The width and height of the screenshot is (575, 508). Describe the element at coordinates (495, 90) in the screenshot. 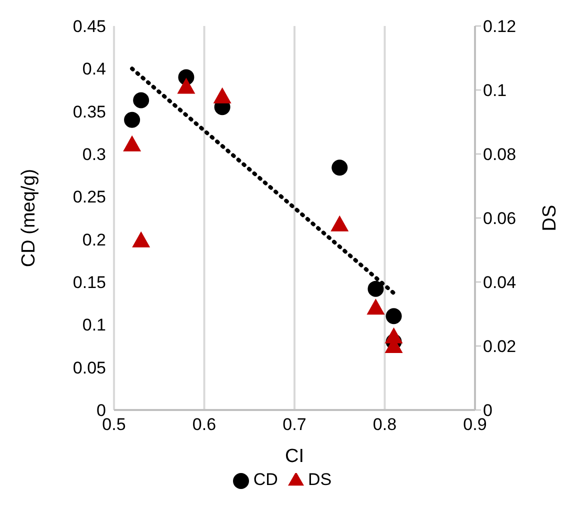

I see `y2-tick-label: 0.1` at that location.